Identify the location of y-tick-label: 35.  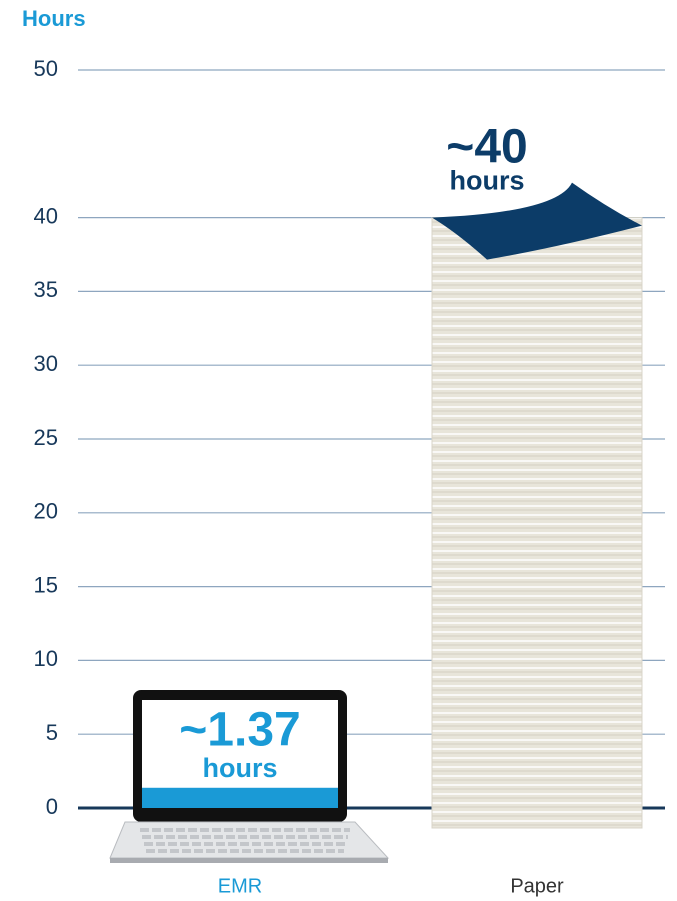
(46, 289).